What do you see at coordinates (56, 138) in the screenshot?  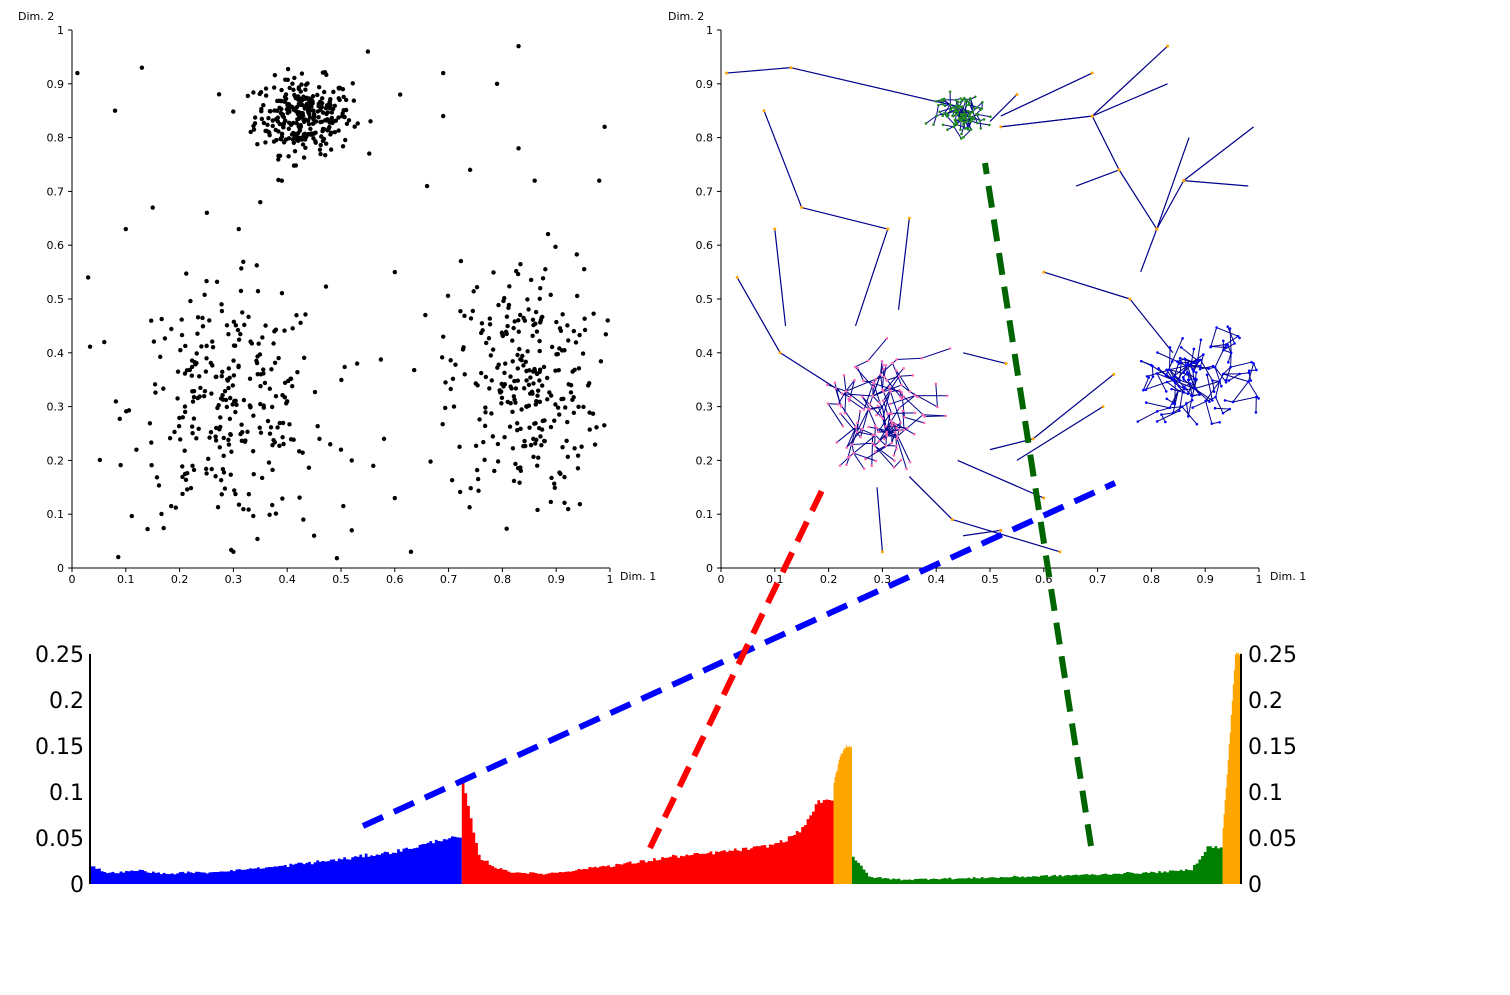 I see `scatter-y-tick-label: 0.8` at bounding box center [56, 138].